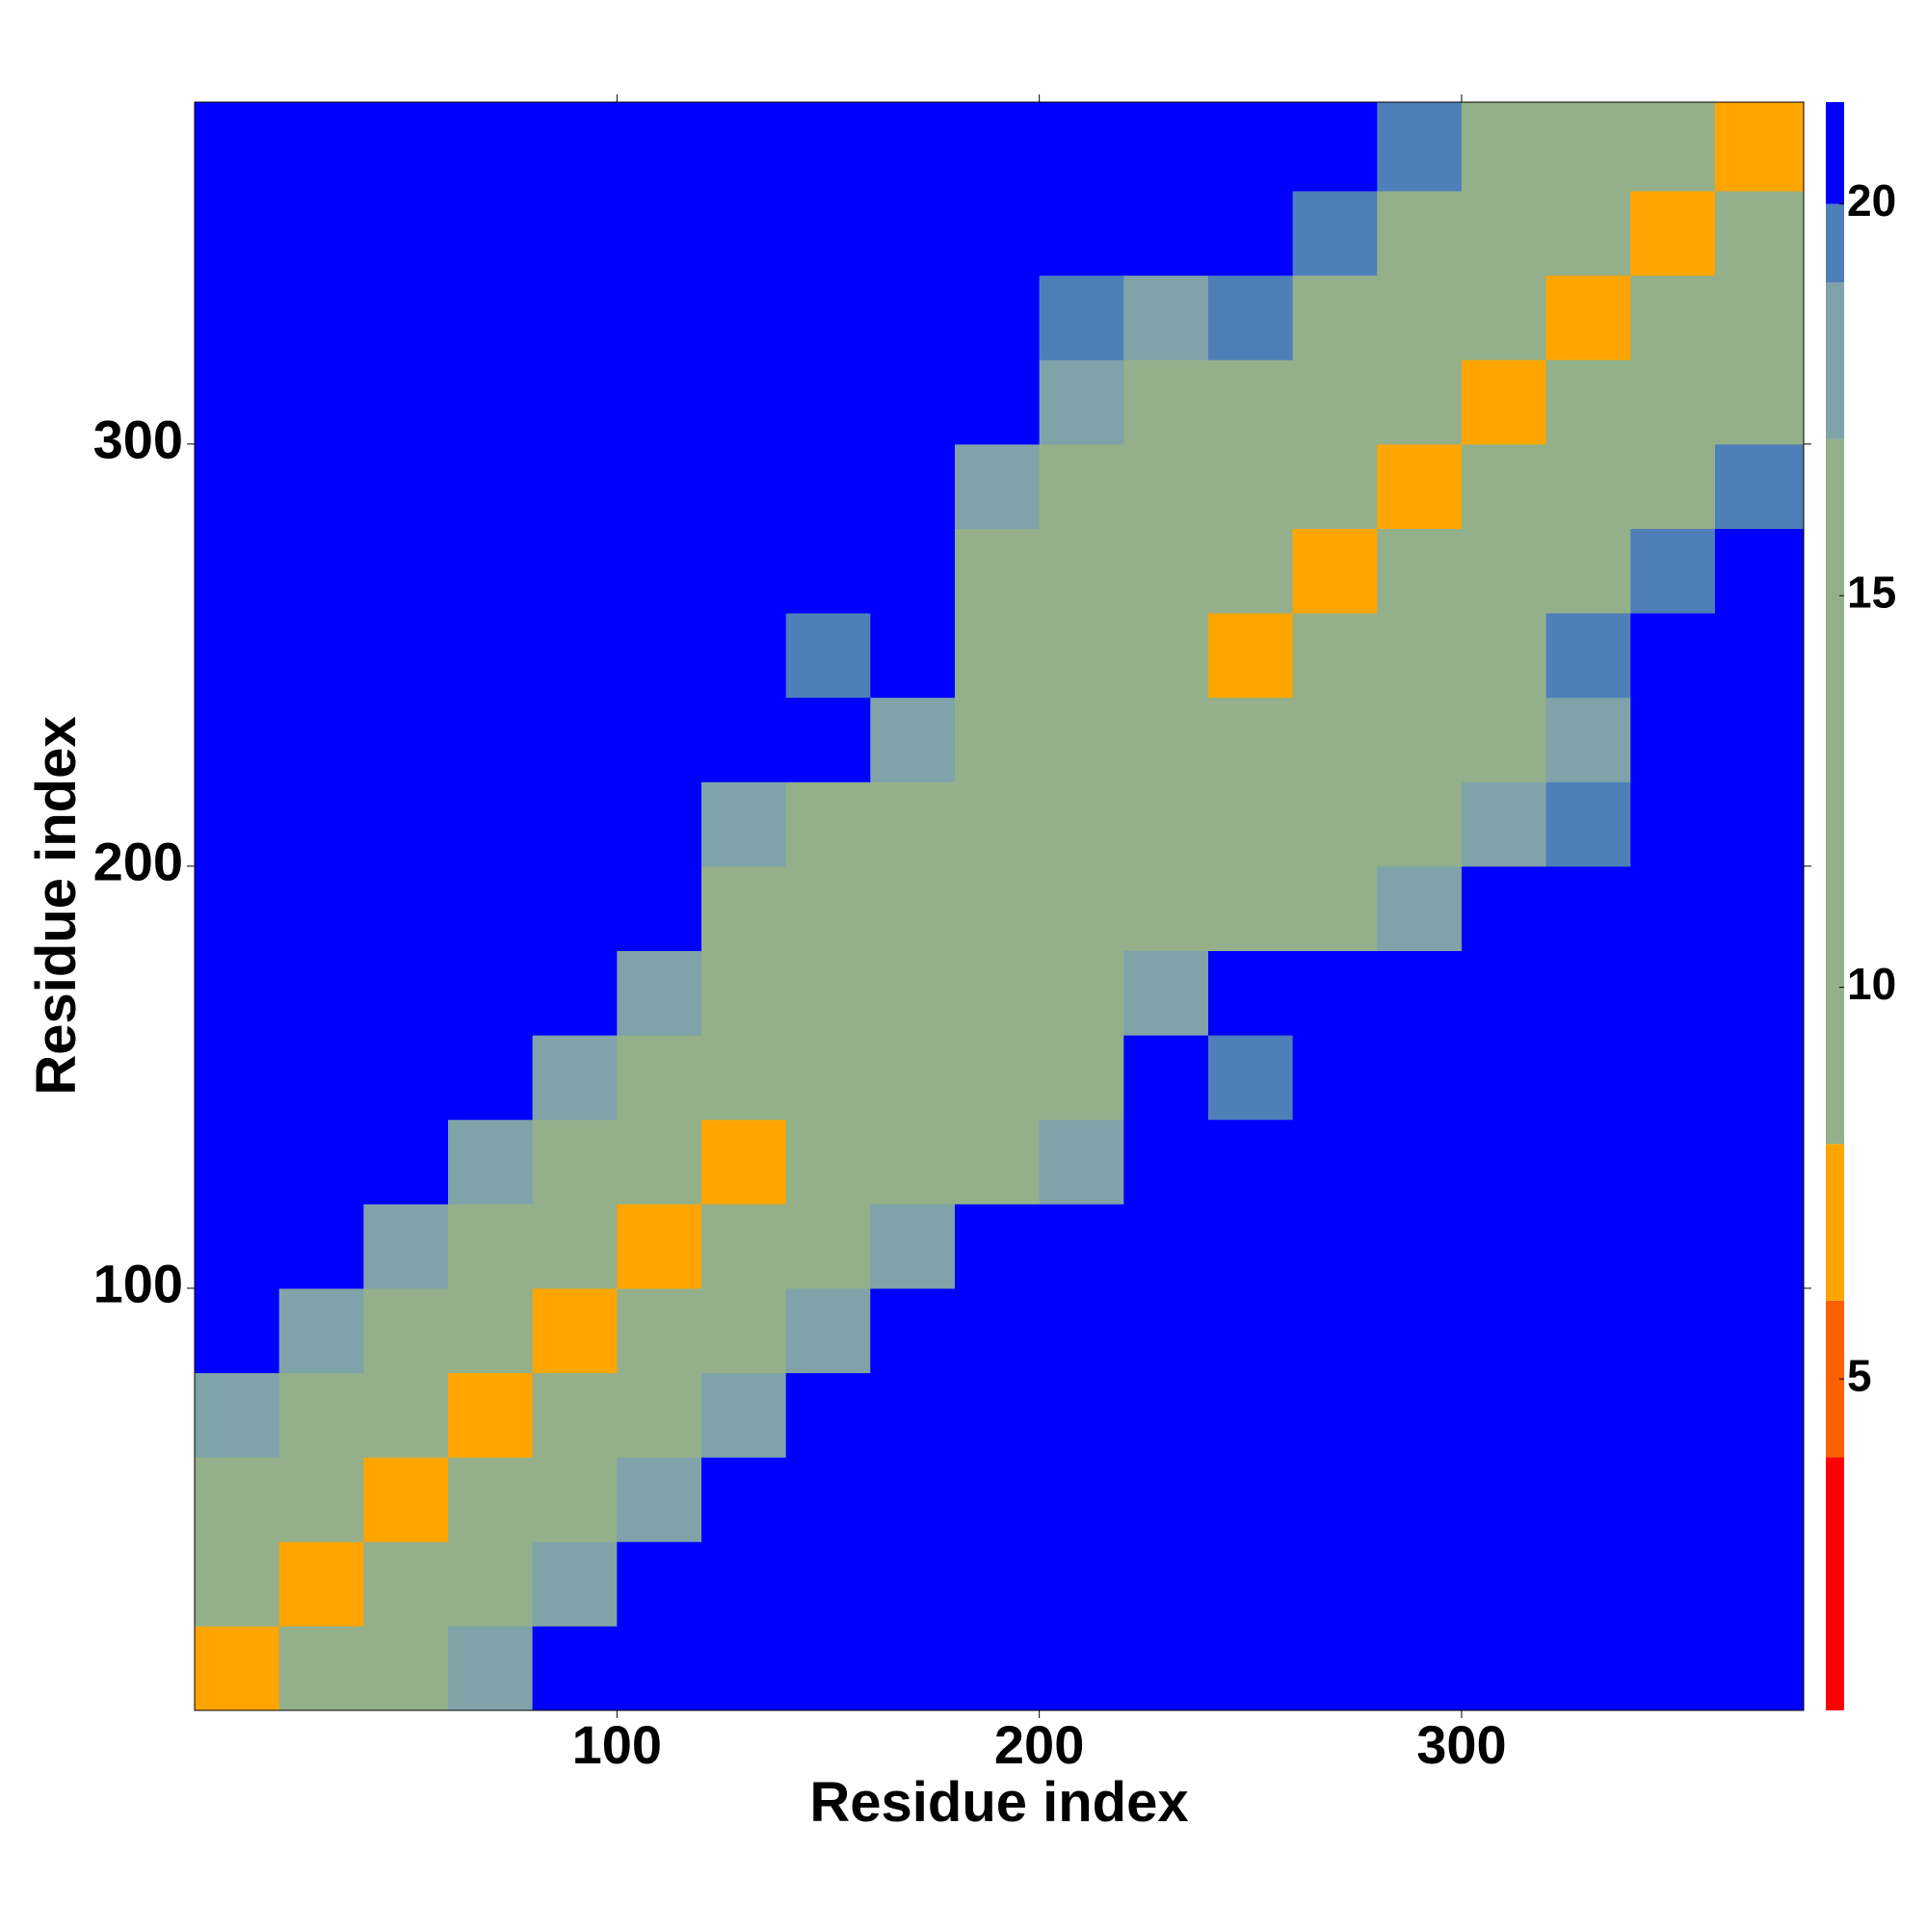 The image size is (1927, 1932). What do you see at coordinates (1461, 1744) in the screenshot?
I see `x-tick-label: 300` at bounding box center [1461, 1744].